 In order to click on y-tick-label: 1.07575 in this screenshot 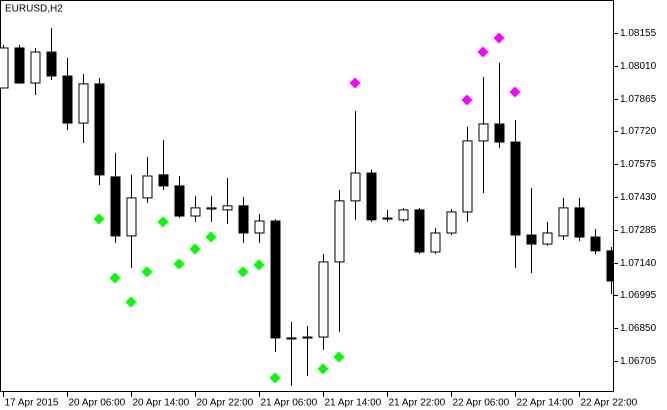, I will do `click(638, 164)`.